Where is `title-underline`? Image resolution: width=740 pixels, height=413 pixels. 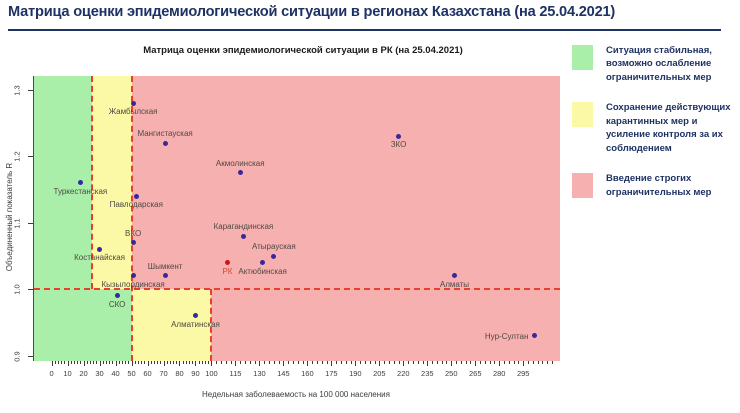
title-underline is located at coordinates (364, 30).